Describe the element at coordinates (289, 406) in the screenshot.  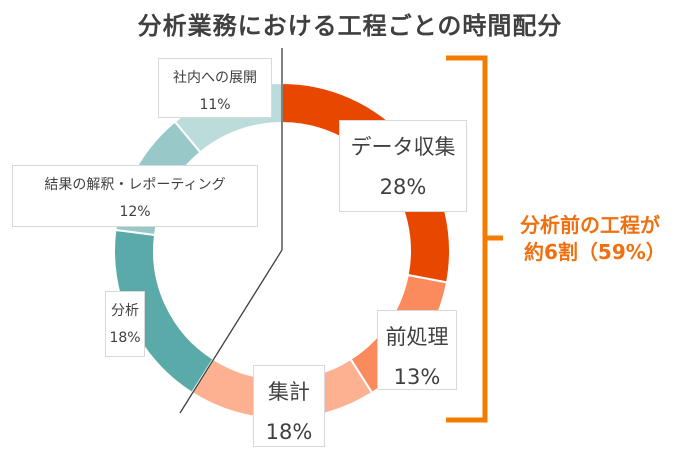
I see `label-aggregation: 集計 18%` at that location.